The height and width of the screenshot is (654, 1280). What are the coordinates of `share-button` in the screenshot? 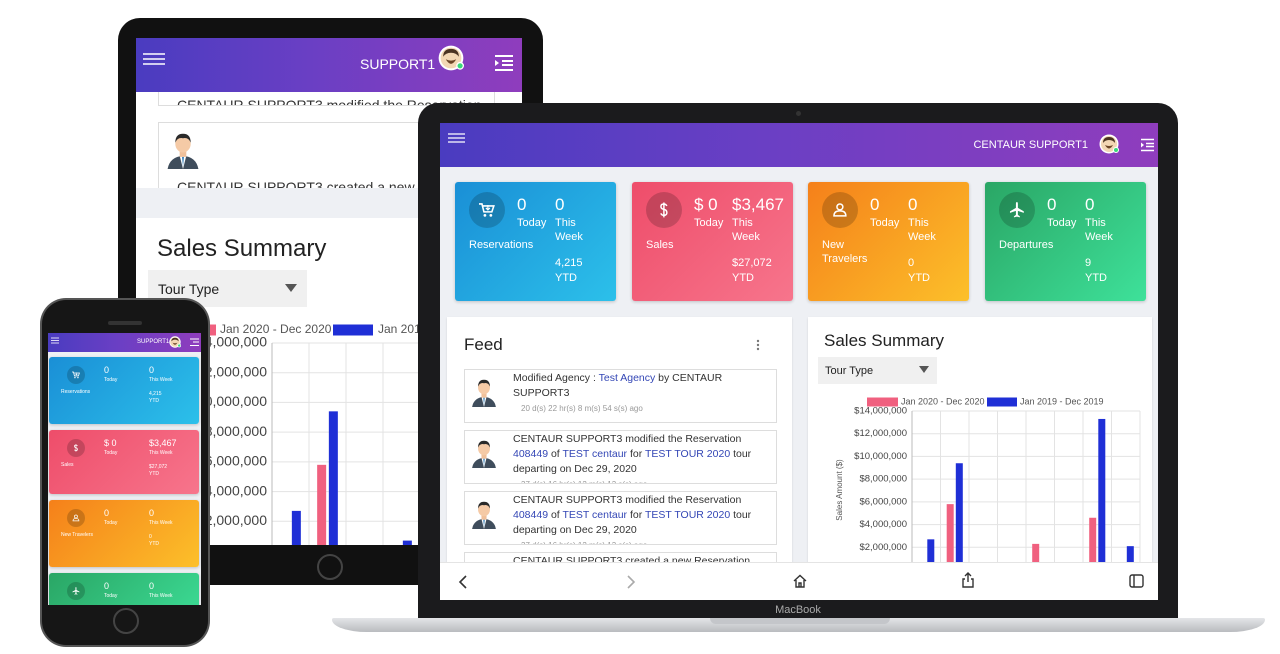 It's located at (968, 580).